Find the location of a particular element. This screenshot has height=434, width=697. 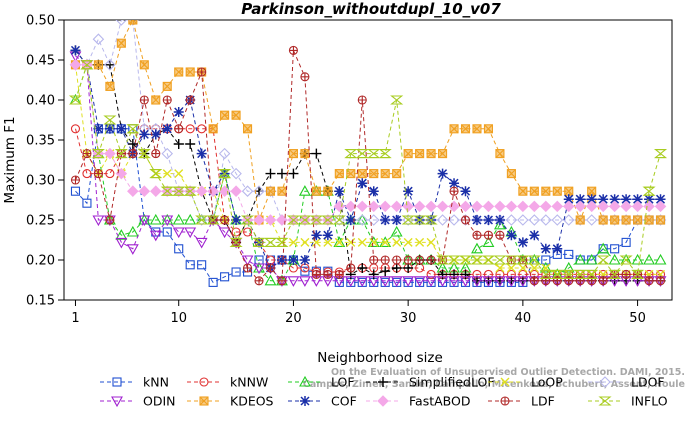

y-tick-label: 0.35 is located at coordinates (40, 141).